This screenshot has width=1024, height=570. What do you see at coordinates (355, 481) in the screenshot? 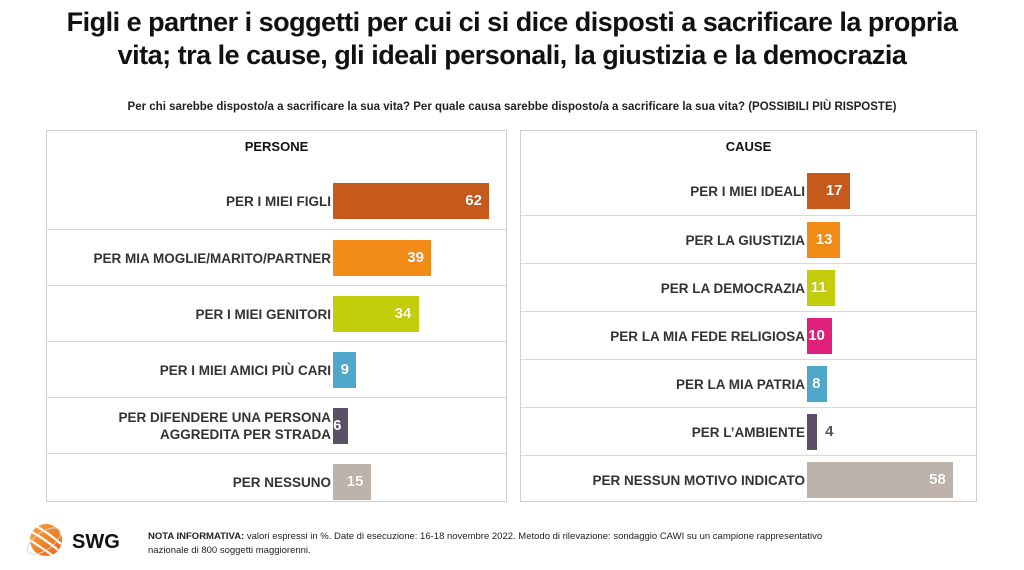
I see `persone-data-label: 15` at bounding box center [355, 481].